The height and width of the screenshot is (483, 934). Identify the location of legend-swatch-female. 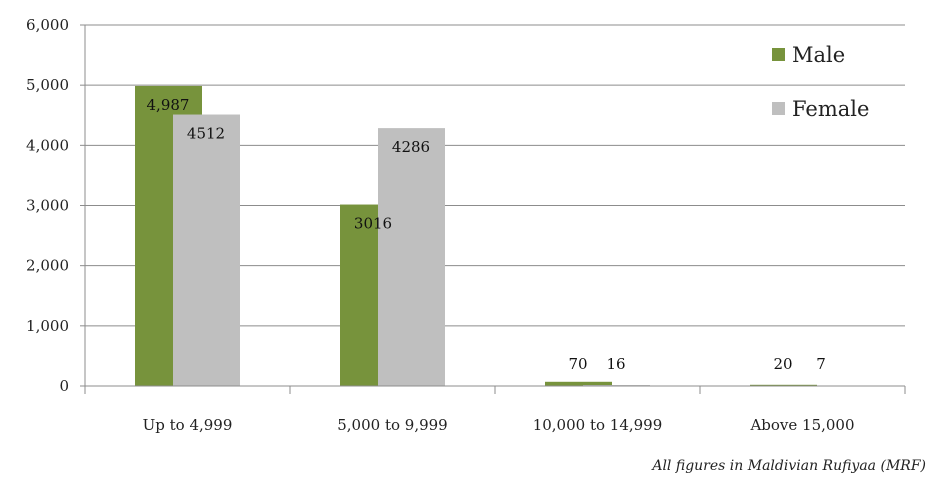
(778, 108).